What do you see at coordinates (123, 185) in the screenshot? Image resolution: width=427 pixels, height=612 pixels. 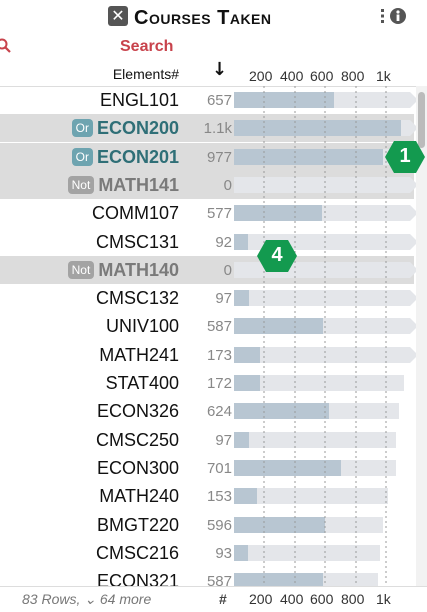 I see `course-name: Not MATH141` at bounding box center [123, 185].